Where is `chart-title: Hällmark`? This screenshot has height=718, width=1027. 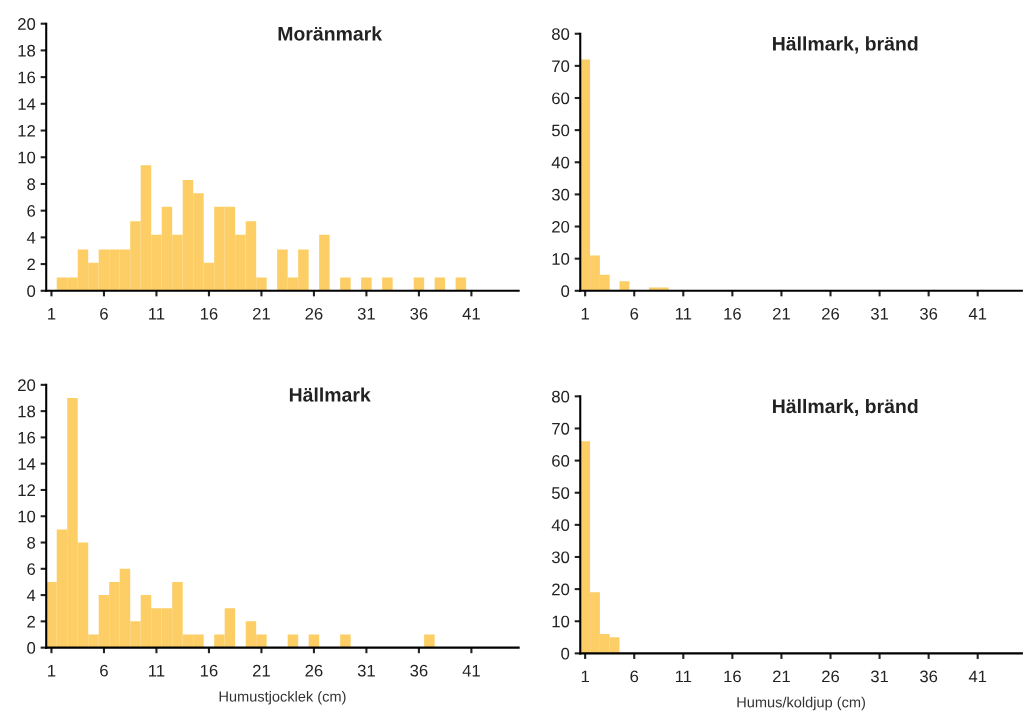
chart-title: Hällmark is located at coordinates (330, 394).